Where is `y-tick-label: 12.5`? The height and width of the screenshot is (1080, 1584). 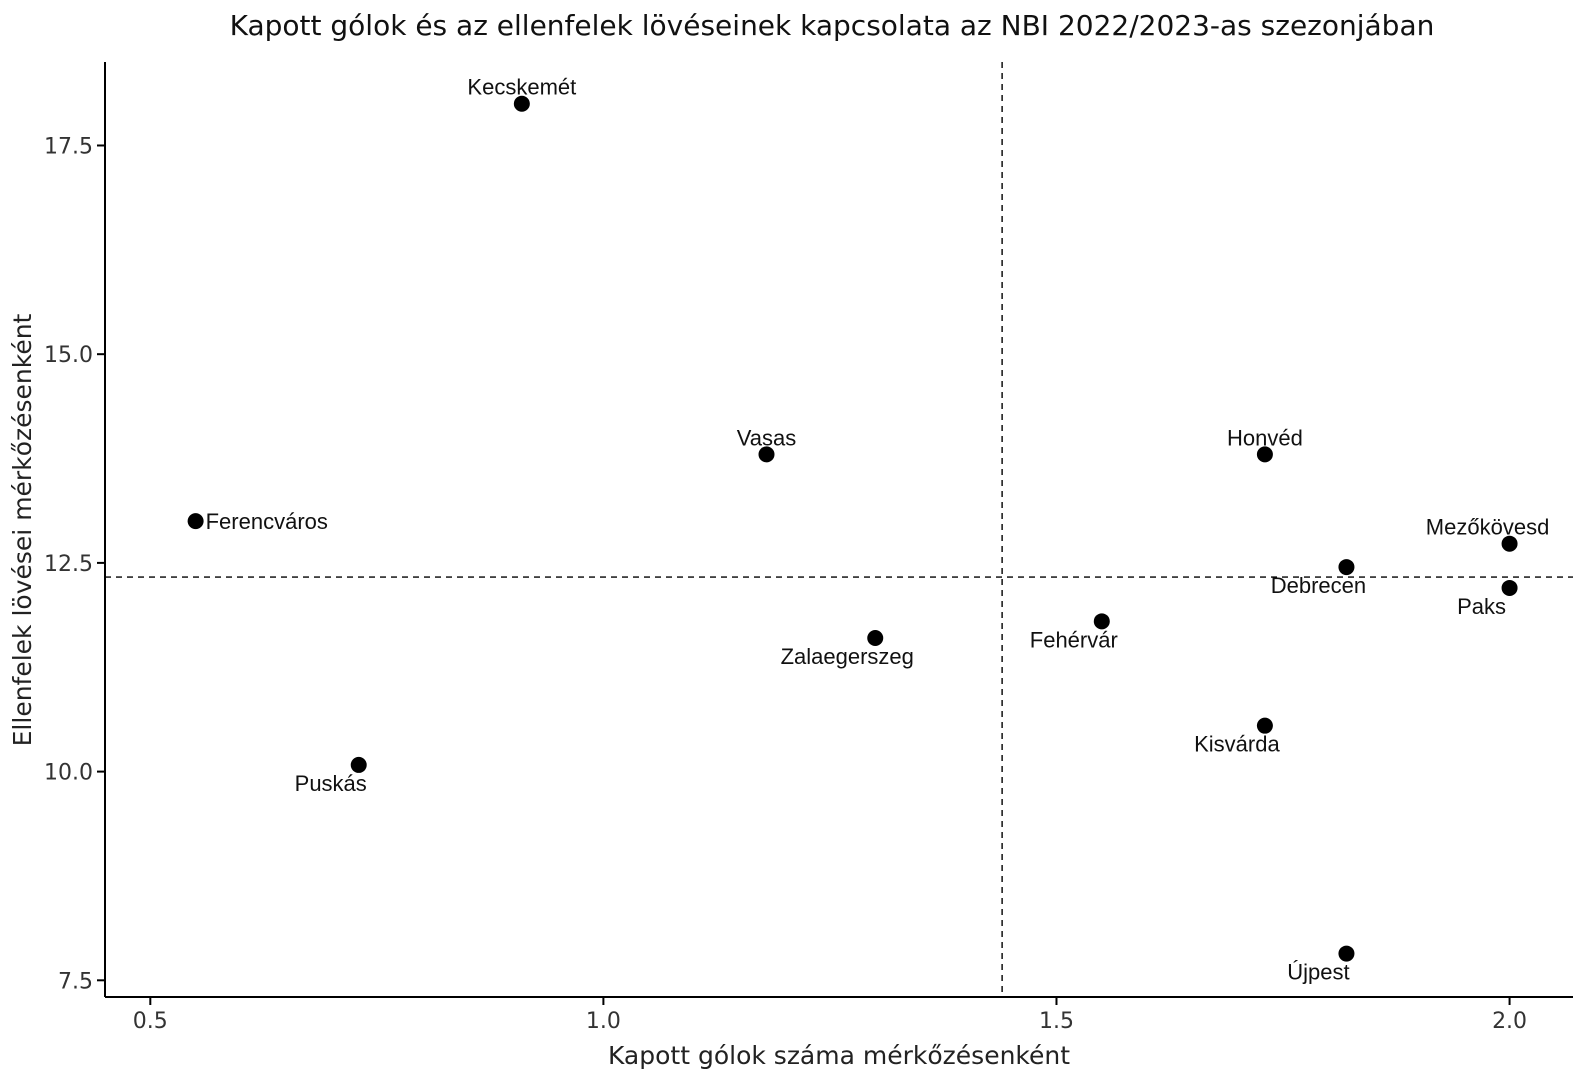 y-tick-label: 12.5 is located at coordinates (68, 564).